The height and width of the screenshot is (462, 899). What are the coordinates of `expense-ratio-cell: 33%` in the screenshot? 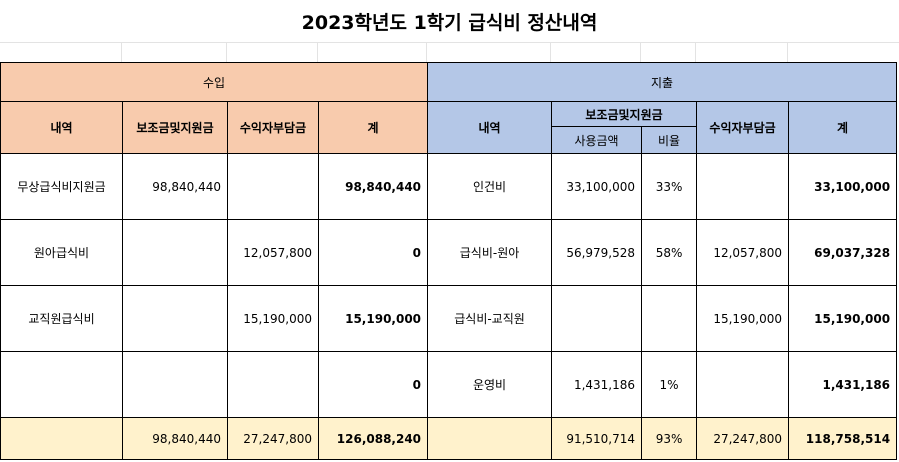 It's located at (669, 186).